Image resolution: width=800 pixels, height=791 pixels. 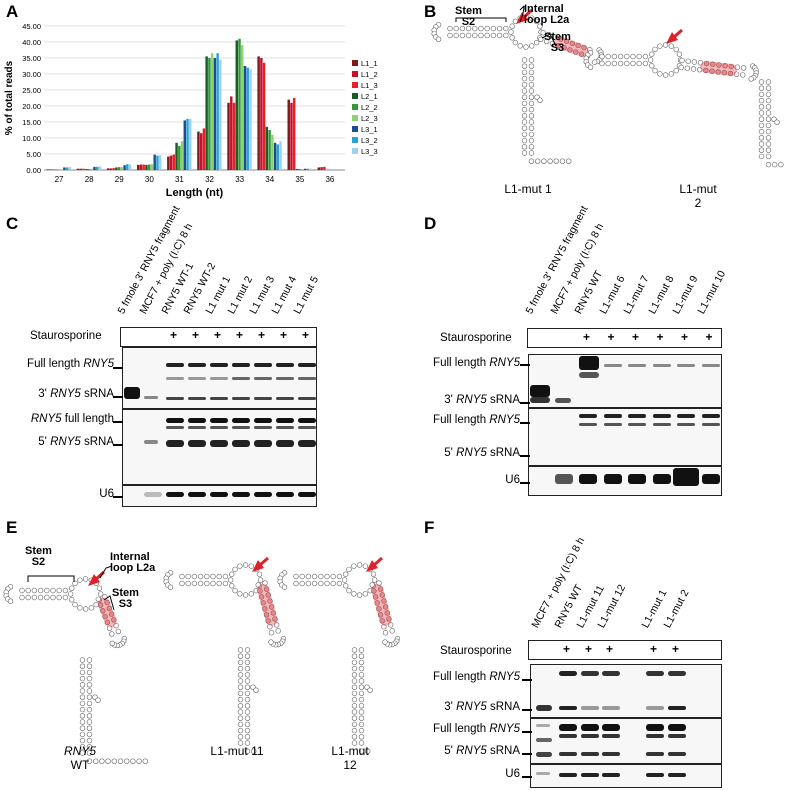 I want to click on panel-letter-a: A, so click(x=12, y=11).